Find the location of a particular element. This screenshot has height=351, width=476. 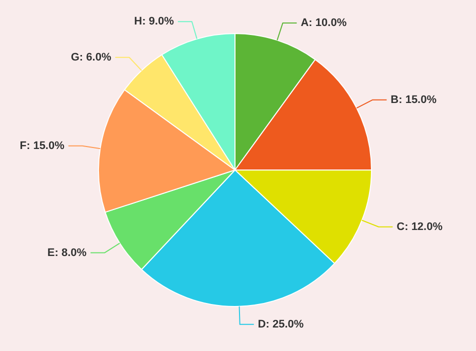

slice-label: H: 9.0% is located at coordinates (154, 22).